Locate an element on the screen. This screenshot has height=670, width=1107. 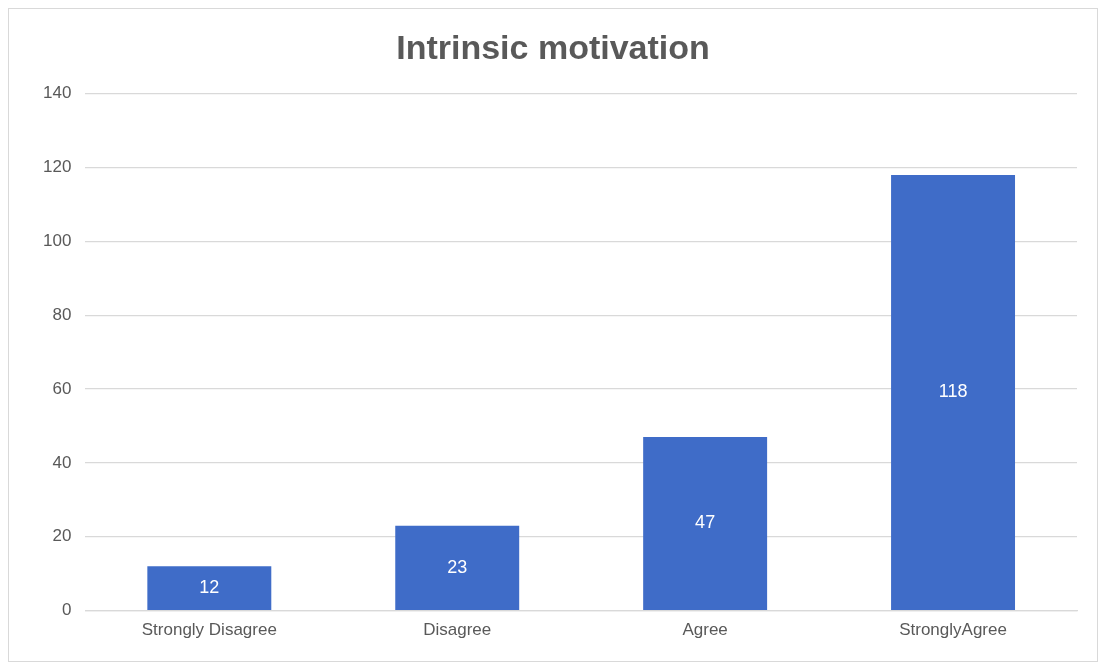
data-label: 23 is located at coordinates (457, 566).